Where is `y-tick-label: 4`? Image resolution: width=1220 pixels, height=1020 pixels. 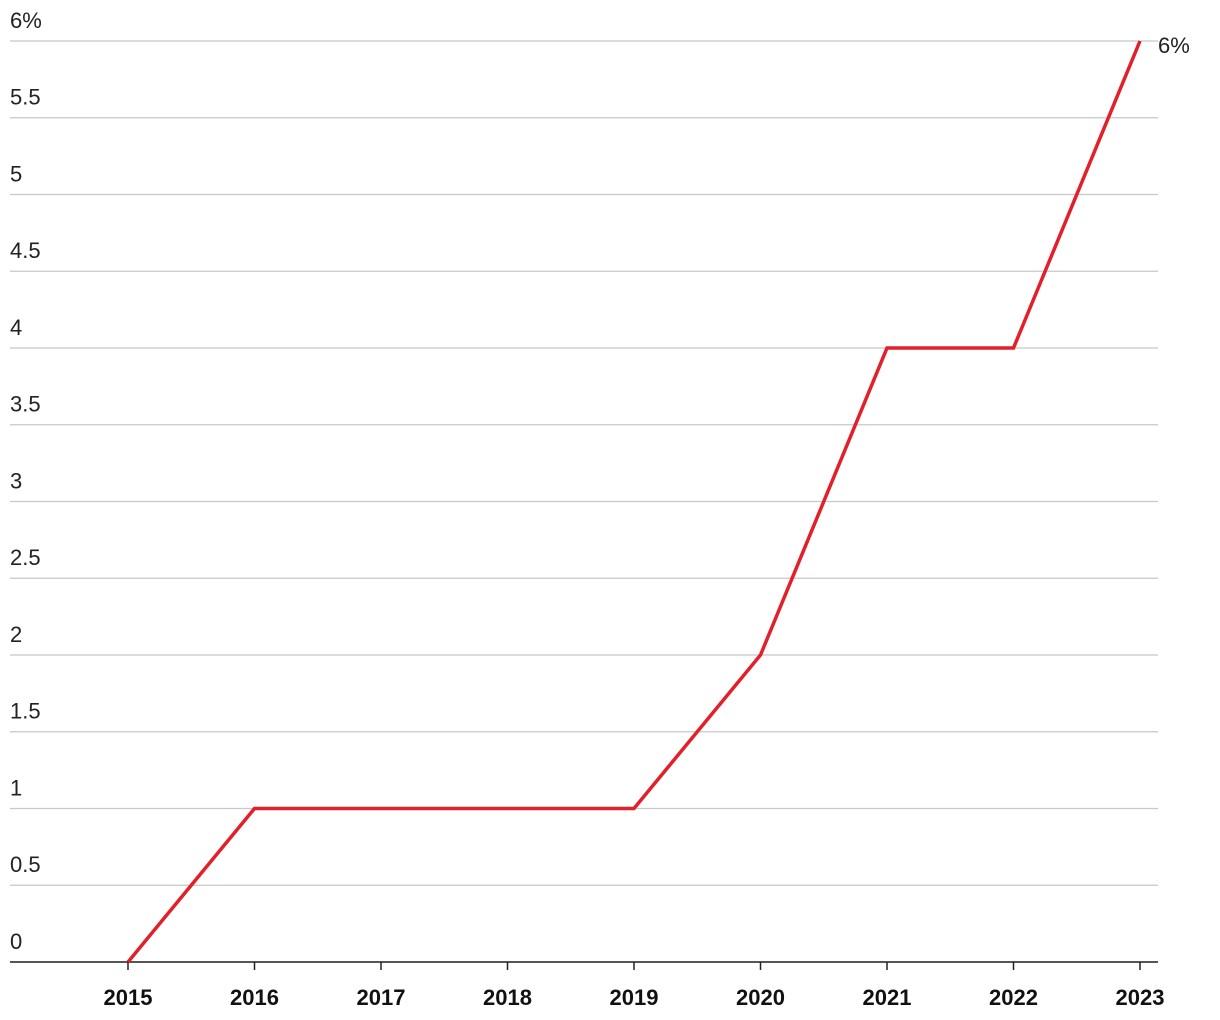 y-tick-label: 4 is located at coordinates (16, 327).